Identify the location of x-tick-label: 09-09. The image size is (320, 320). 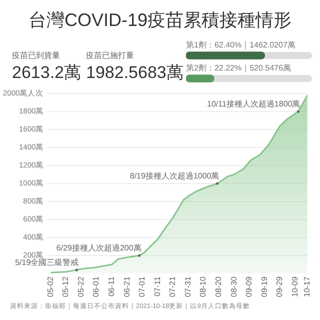
(249, 287).